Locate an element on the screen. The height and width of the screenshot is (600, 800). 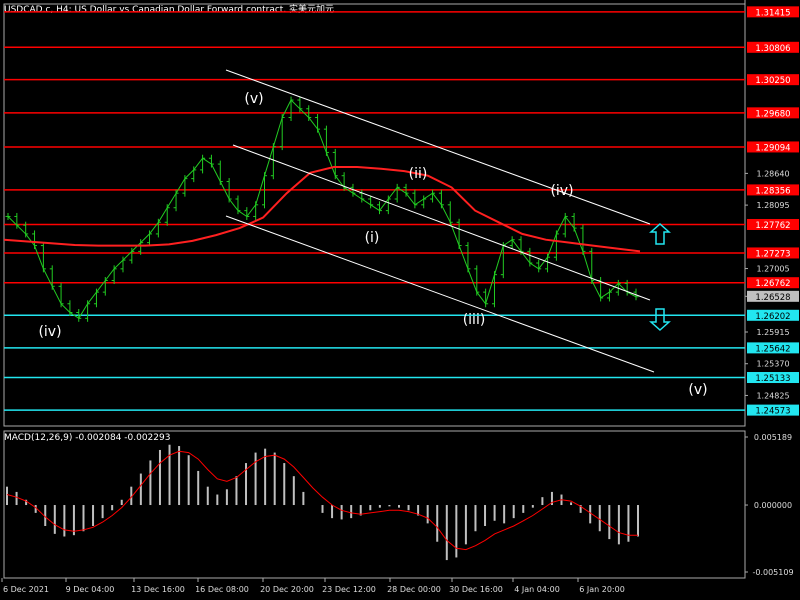
current-price-tag is located at coordinates (773, 296).